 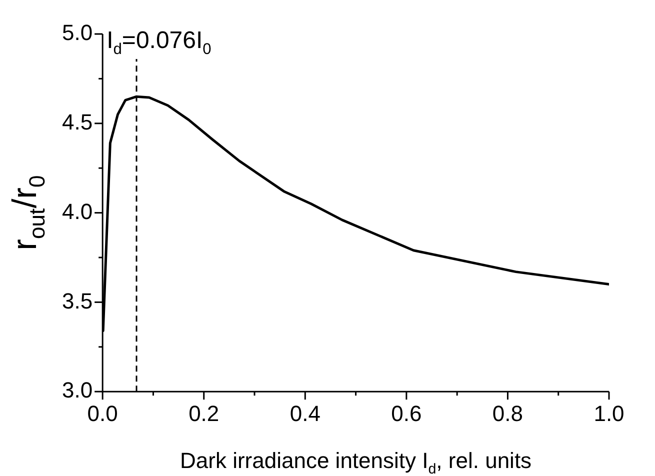 What do you see at coordinates (406, 413) in the screenshot?
I see `x-tick-label: 0.6` at bounding box center [406, 413].